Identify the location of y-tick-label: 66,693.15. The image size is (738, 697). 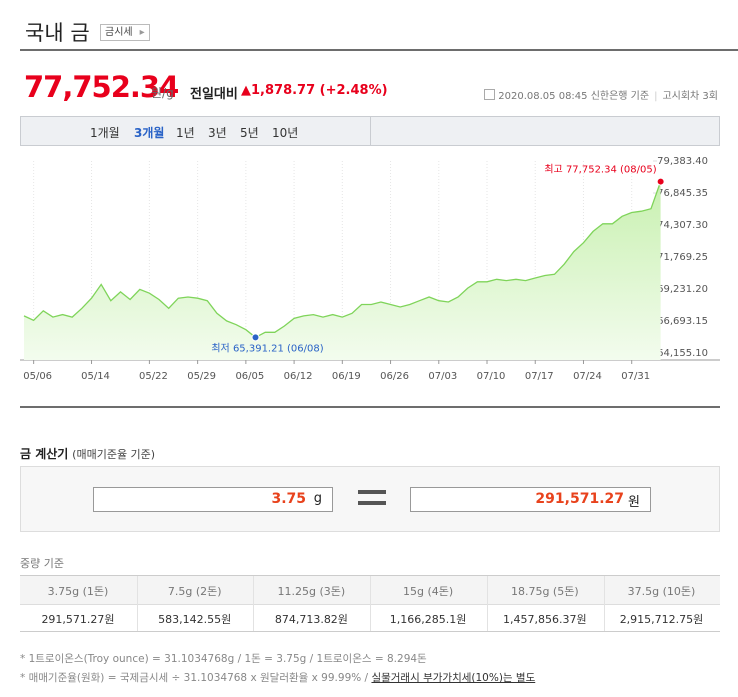
(682, 321).